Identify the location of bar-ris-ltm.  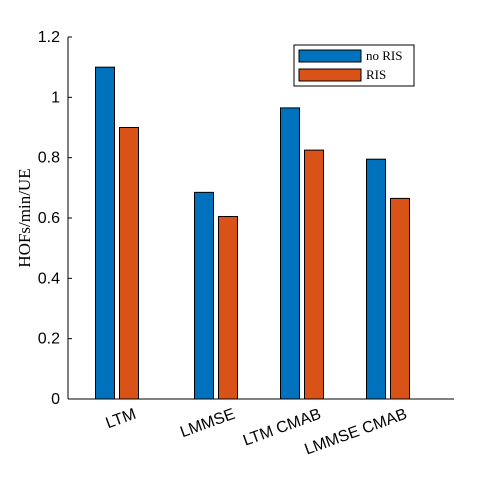
(129, 263).